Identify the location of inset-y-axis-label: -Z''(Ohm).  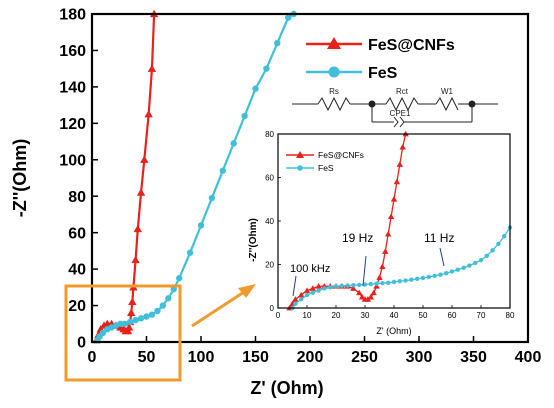
(253, 240).